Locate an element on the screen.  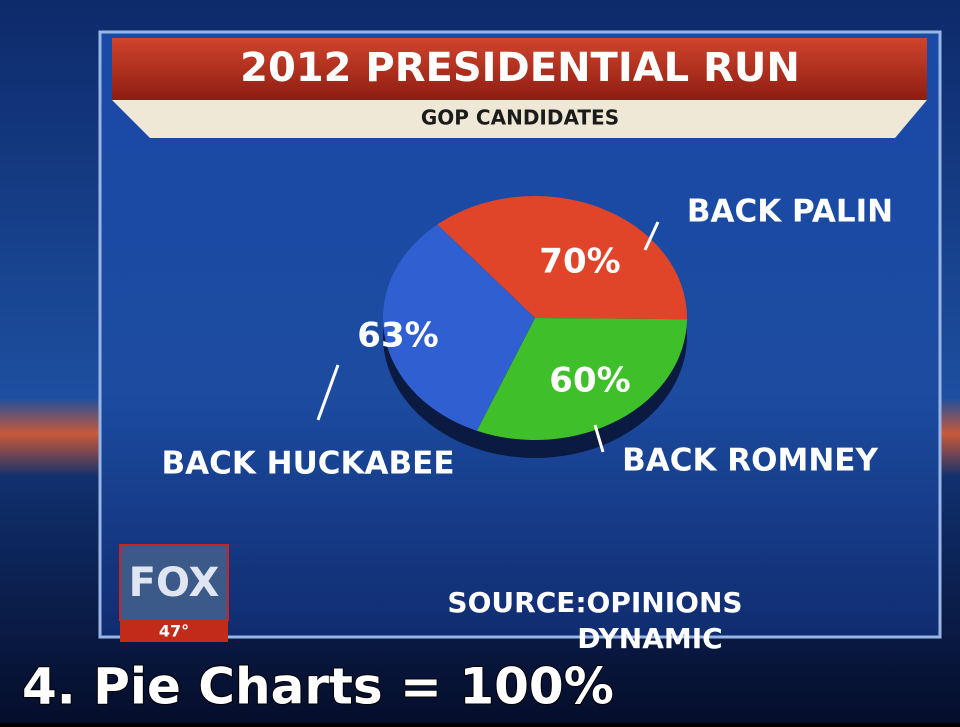
subtitle-band is located at coordinates (519, 119).